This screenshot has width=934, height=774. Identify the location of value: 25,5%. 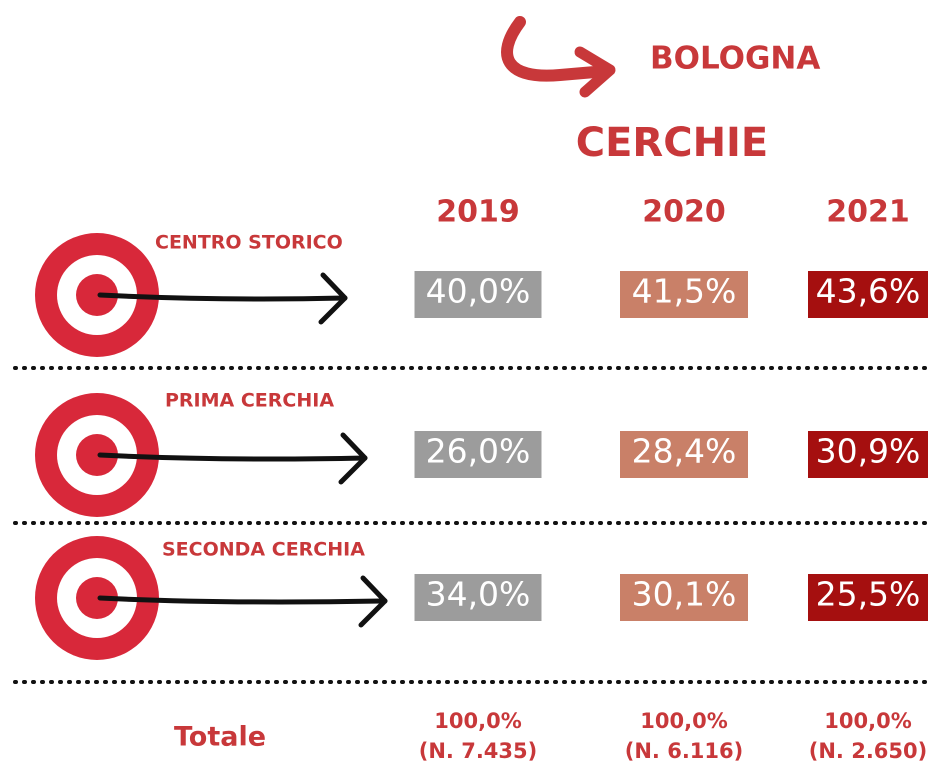
(868, 594).